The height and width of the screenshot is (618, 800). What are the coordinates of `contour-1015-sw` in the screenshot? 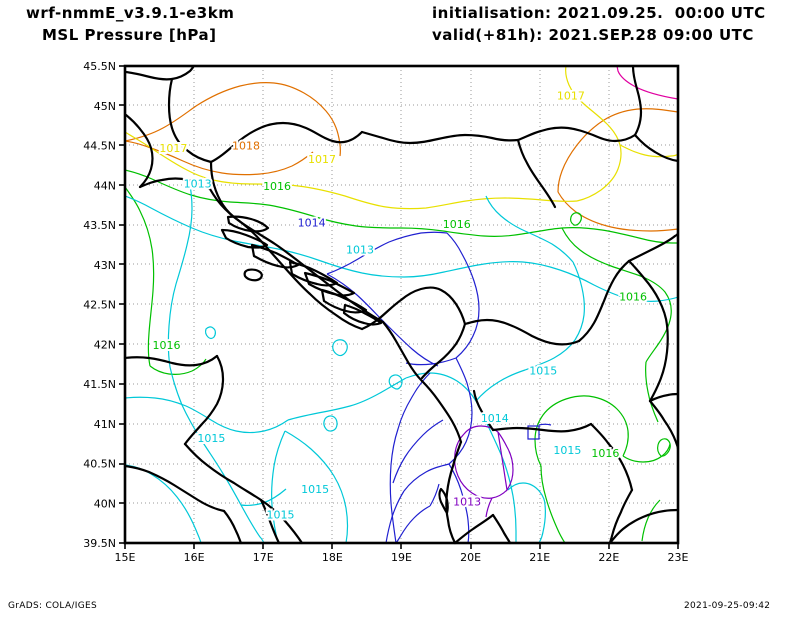 It's located at (316, 487).